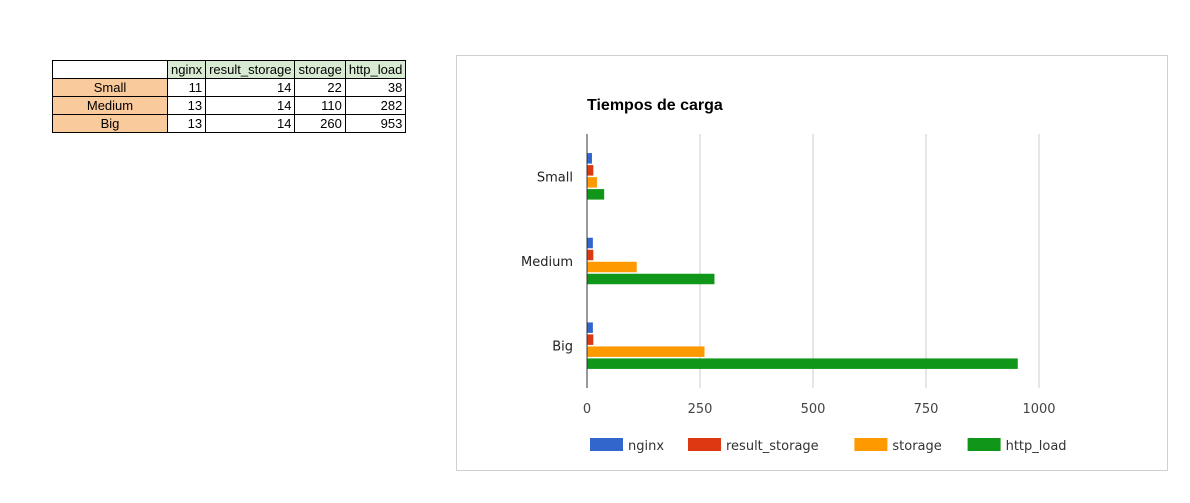  Describe the element at coordinates (110, 87) in the screenshot. I see `row-header: Small` at that location.